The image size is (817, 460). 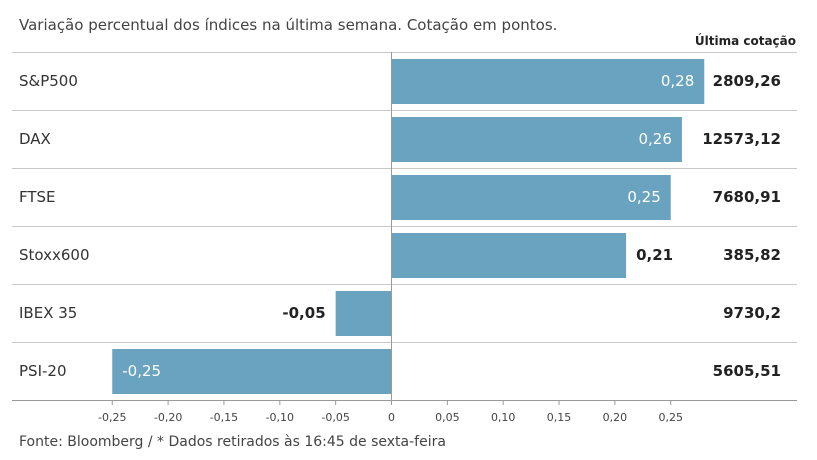 What do you see at coordinates (747, 81) in the screenshot?
I see `last-quote-value: 2809,26` at bounding box center [747, 81].